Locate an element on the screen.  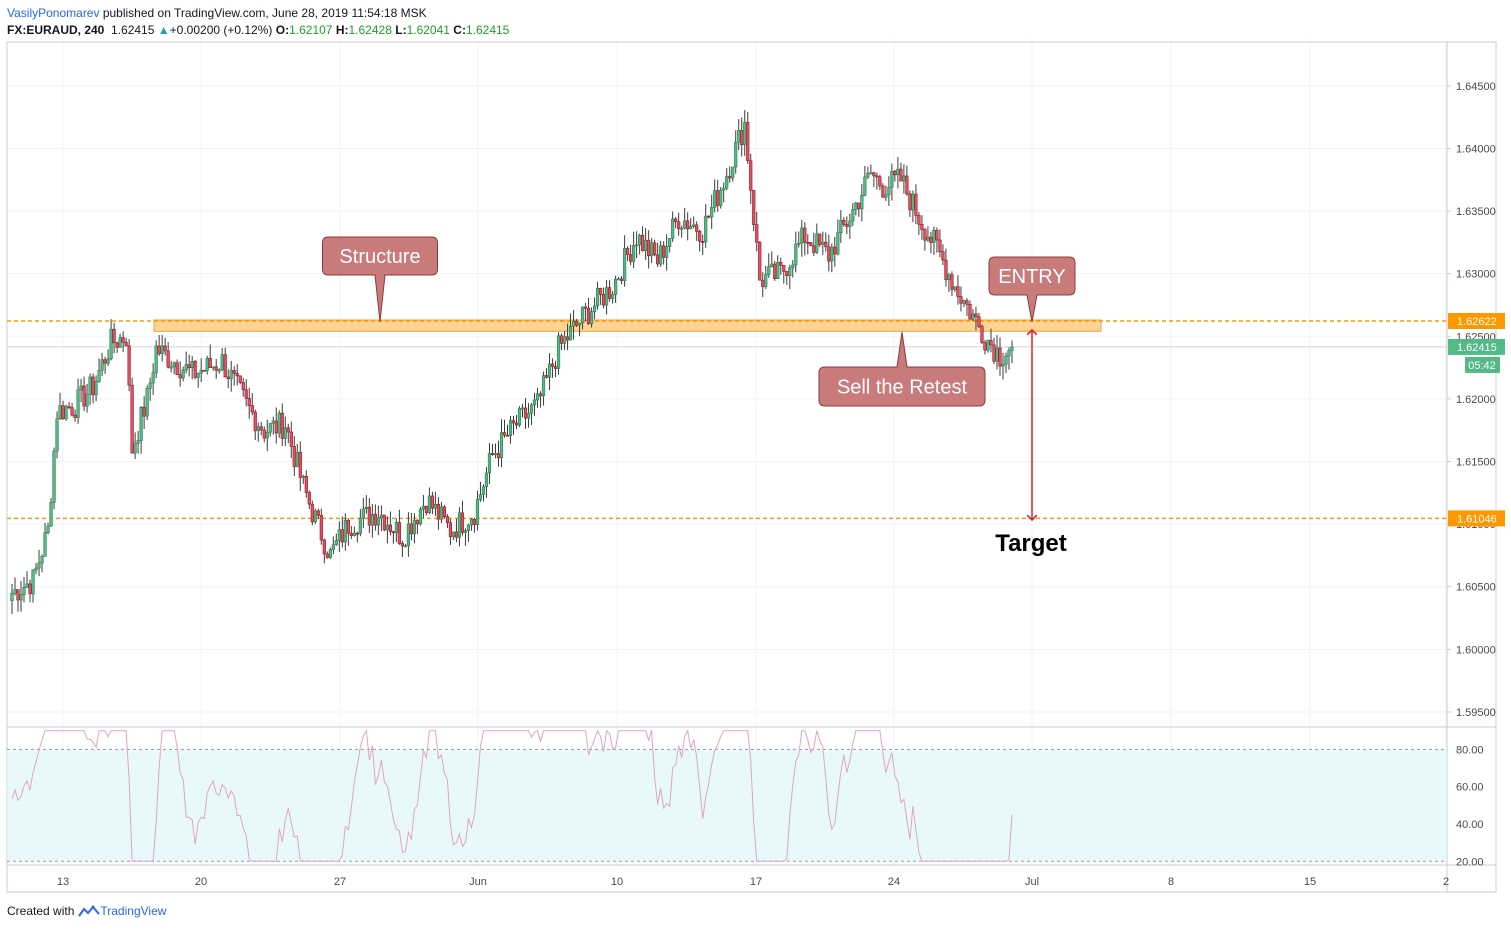
structure-zone is located at coordinates (627, 325).